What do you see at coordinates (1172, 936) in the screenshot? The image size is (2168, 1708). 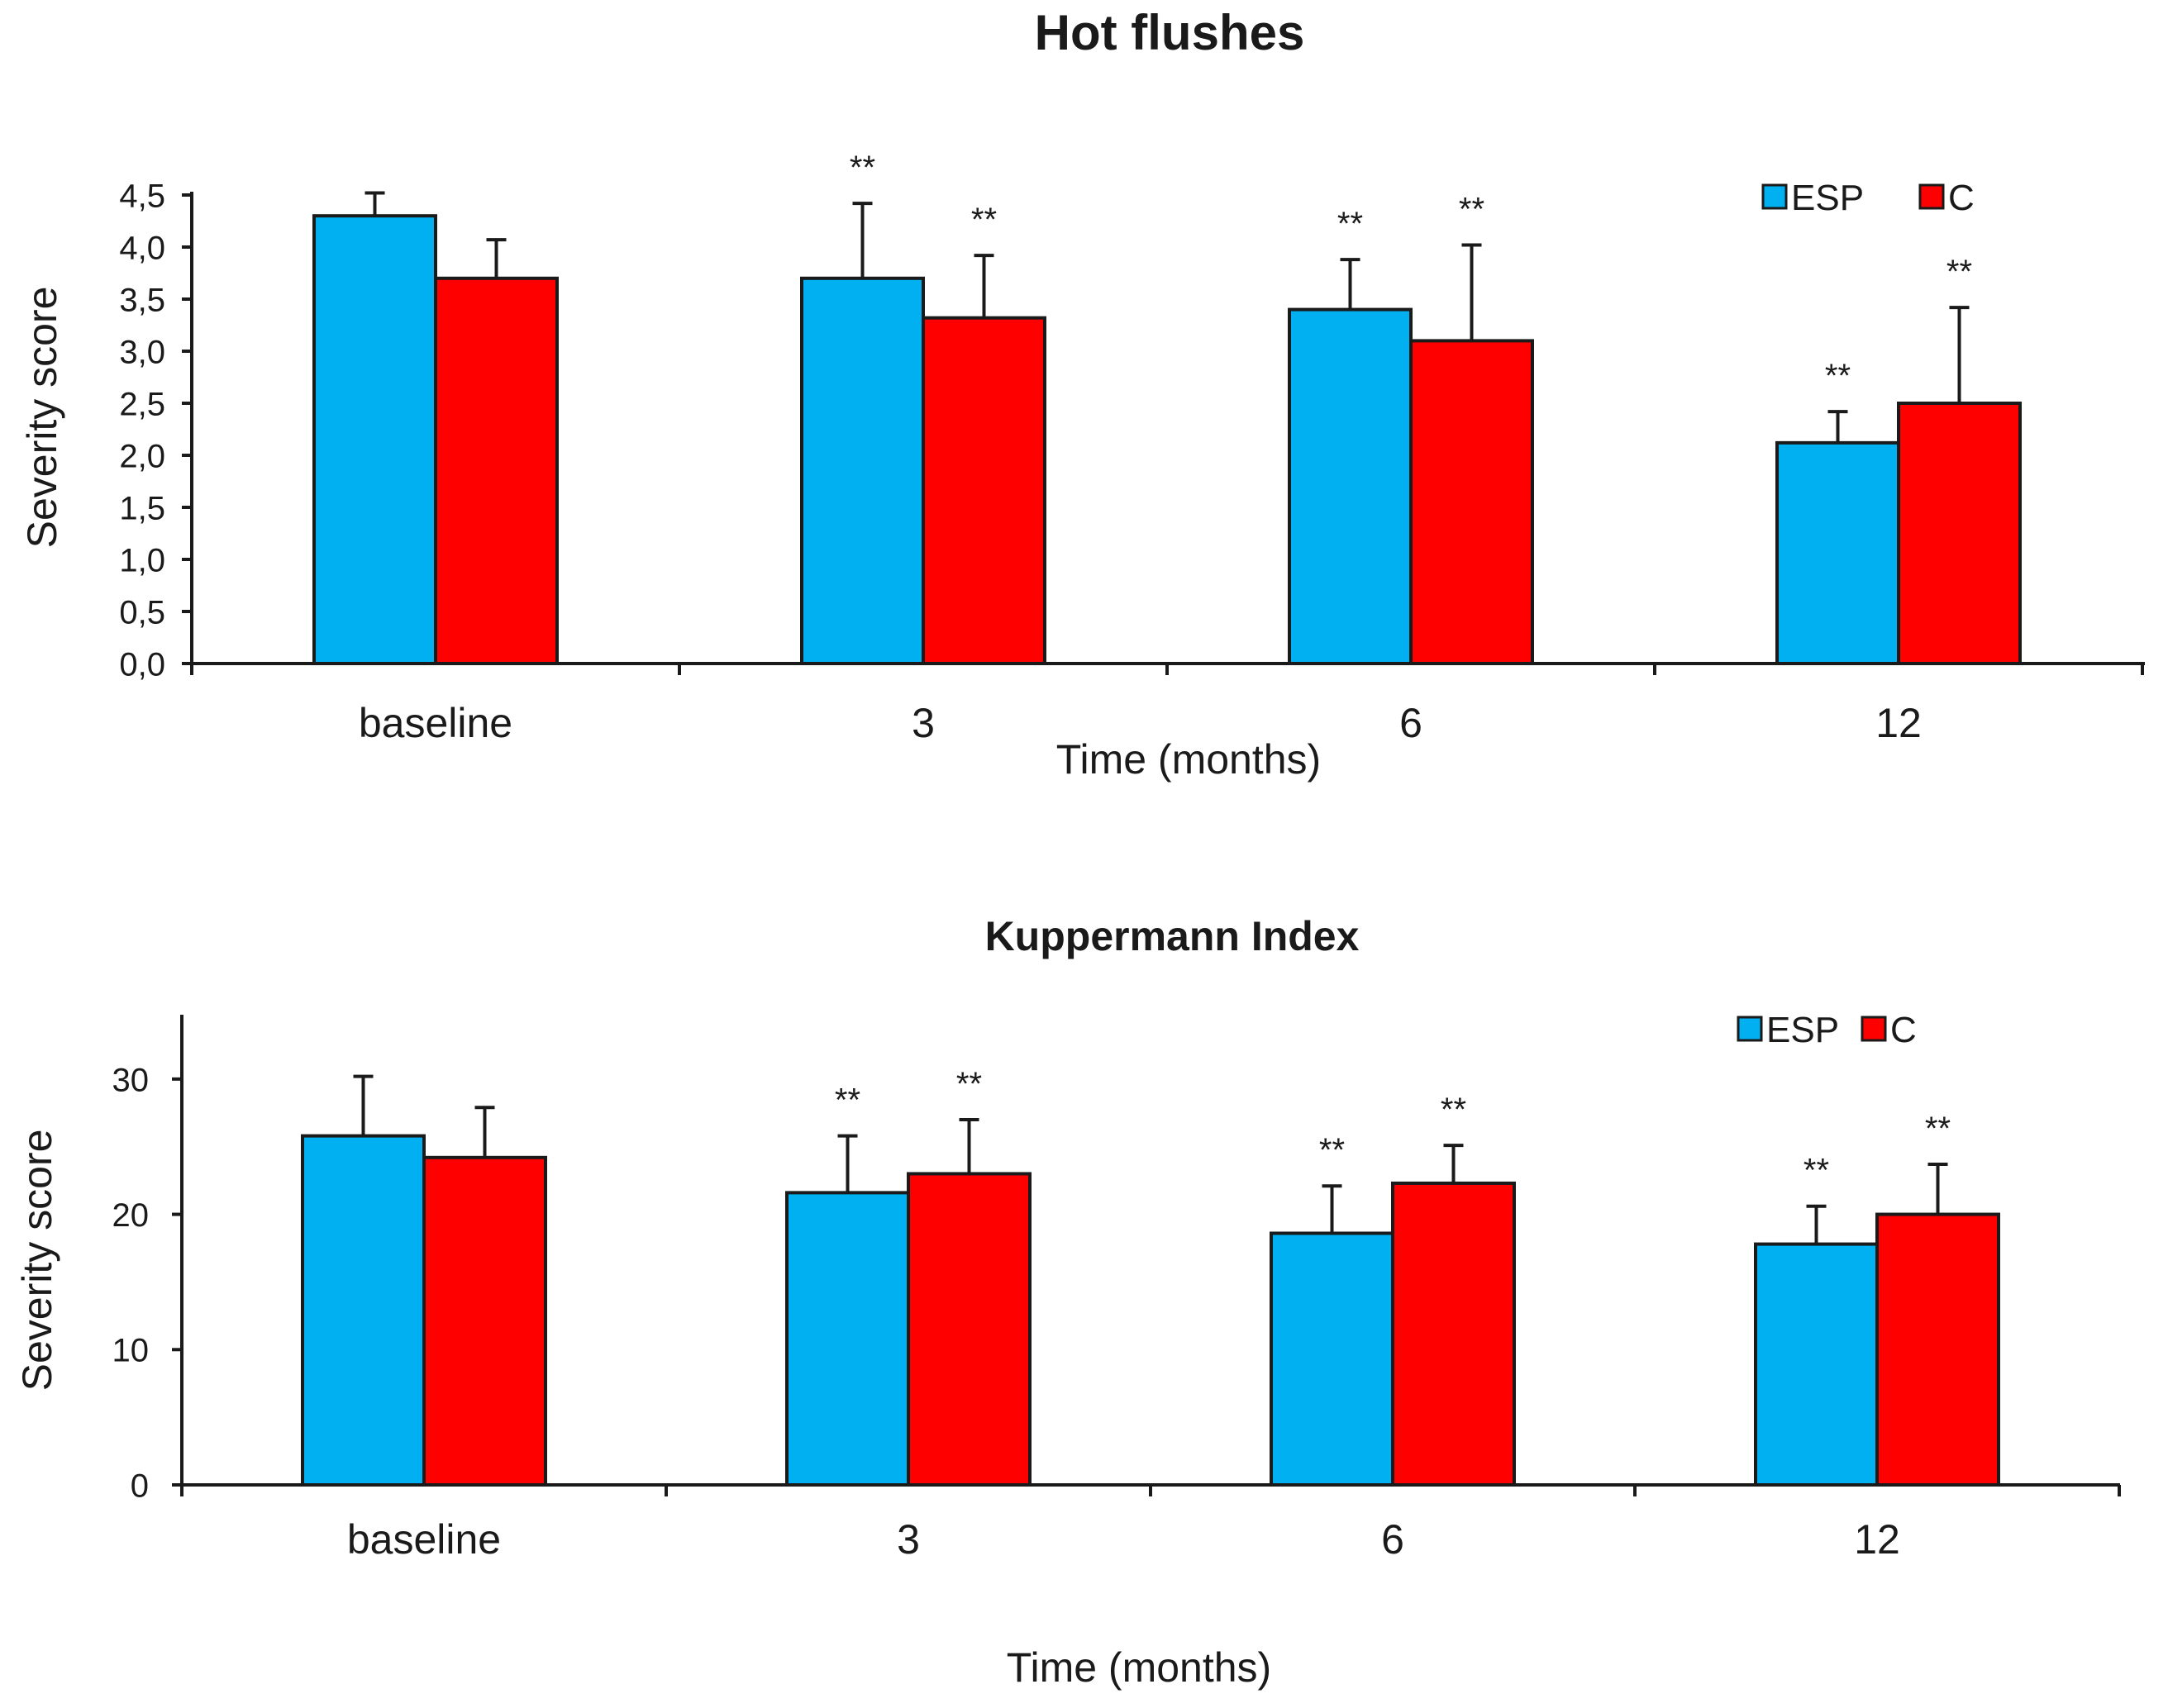 I see `chart-title: Kuppermann Index` at bounding box center [1172, 936].